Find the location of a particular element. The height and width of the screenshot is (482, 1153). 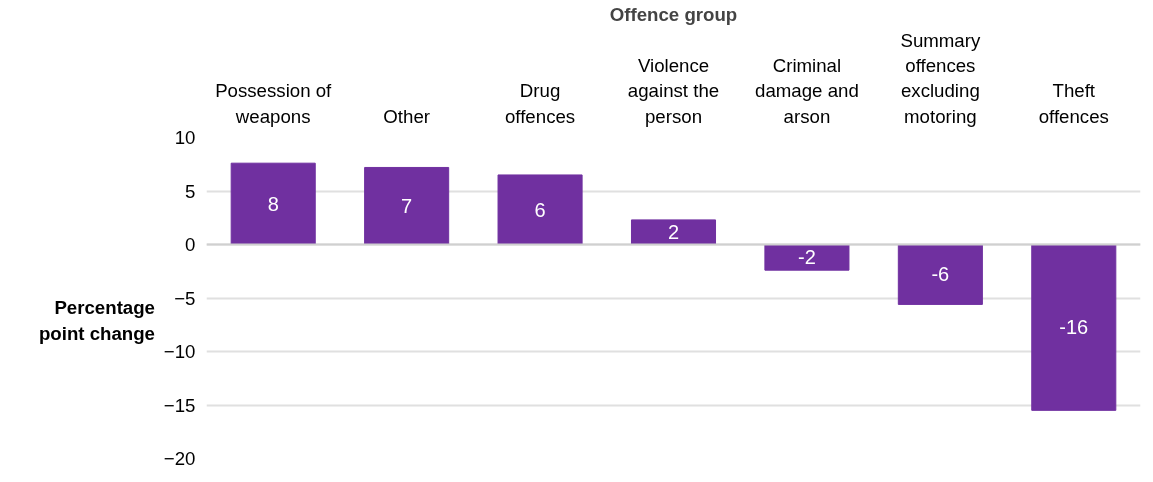

y-tick-label: −20 is located at coordinates (179, 458).